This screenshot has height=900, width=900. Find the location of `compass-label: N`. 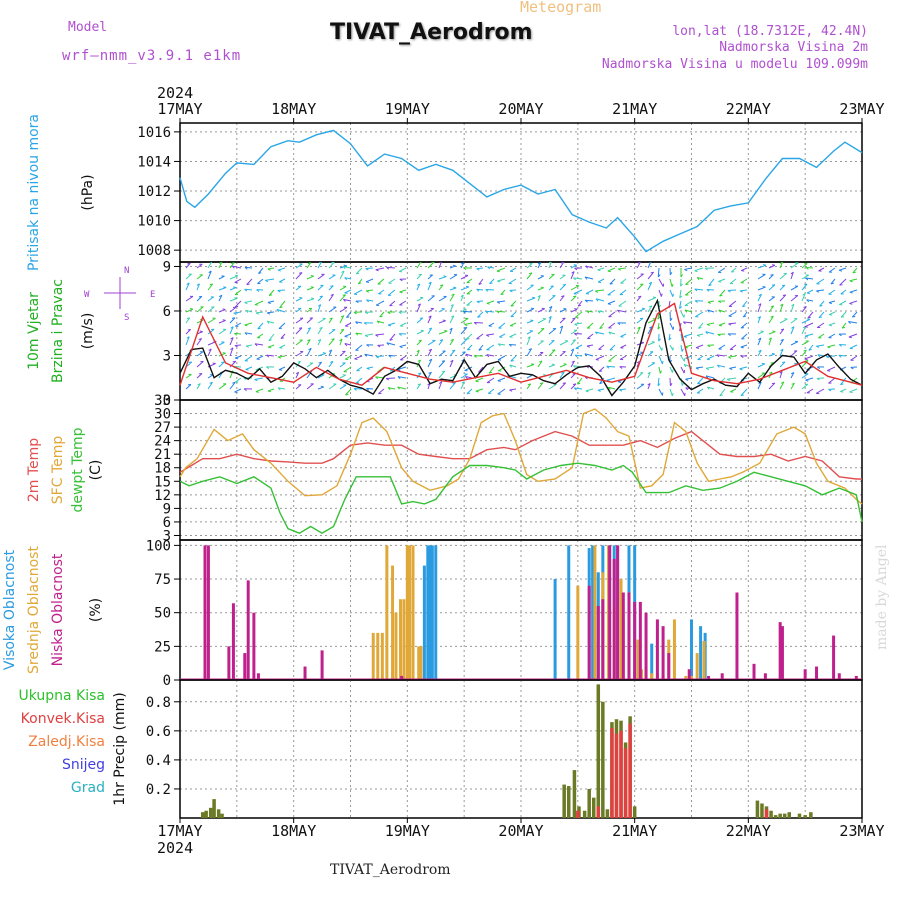

compass-label: N is located at coordinates (126, 271).